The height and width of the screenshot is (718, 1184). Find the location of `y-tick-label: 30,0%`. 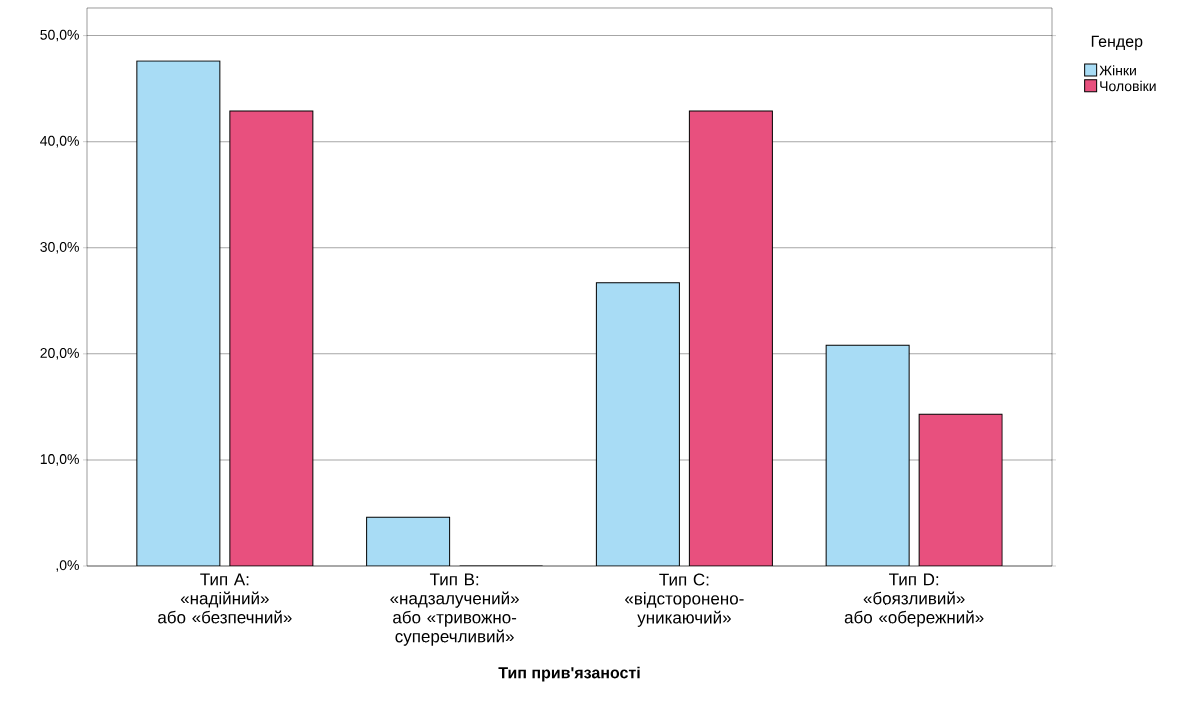

y-tick-label: 30,0% is located at coordinates (59, 247).